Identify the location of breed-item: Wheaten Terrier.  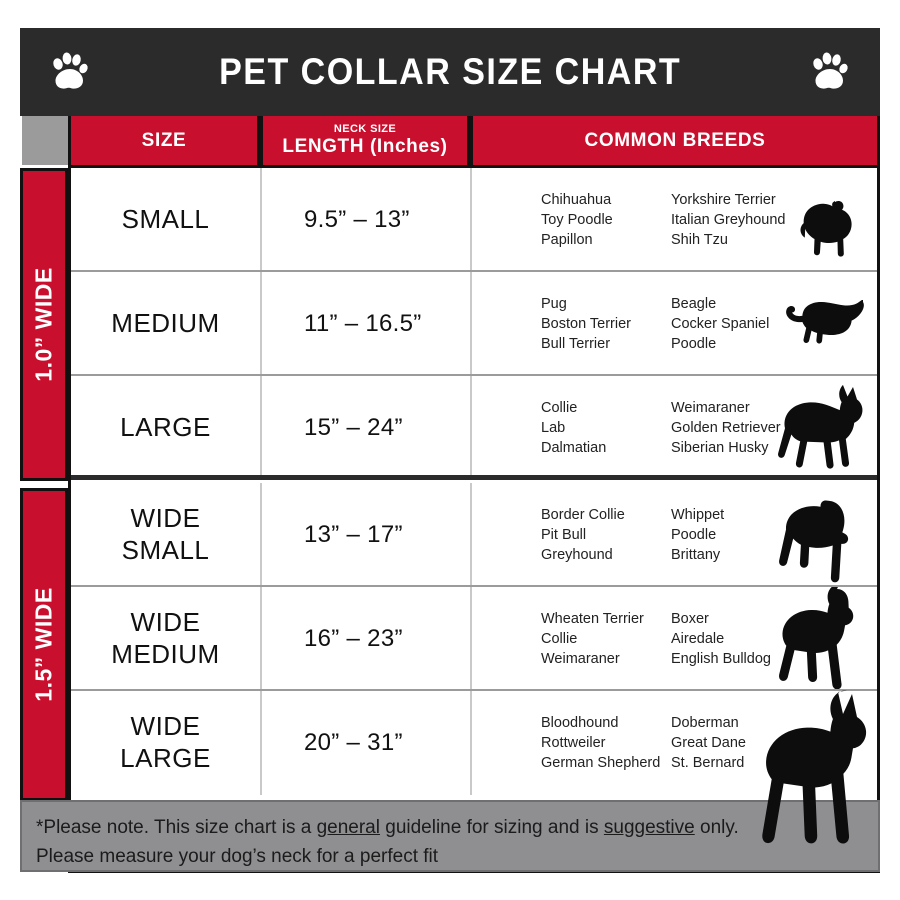
(592, 619).